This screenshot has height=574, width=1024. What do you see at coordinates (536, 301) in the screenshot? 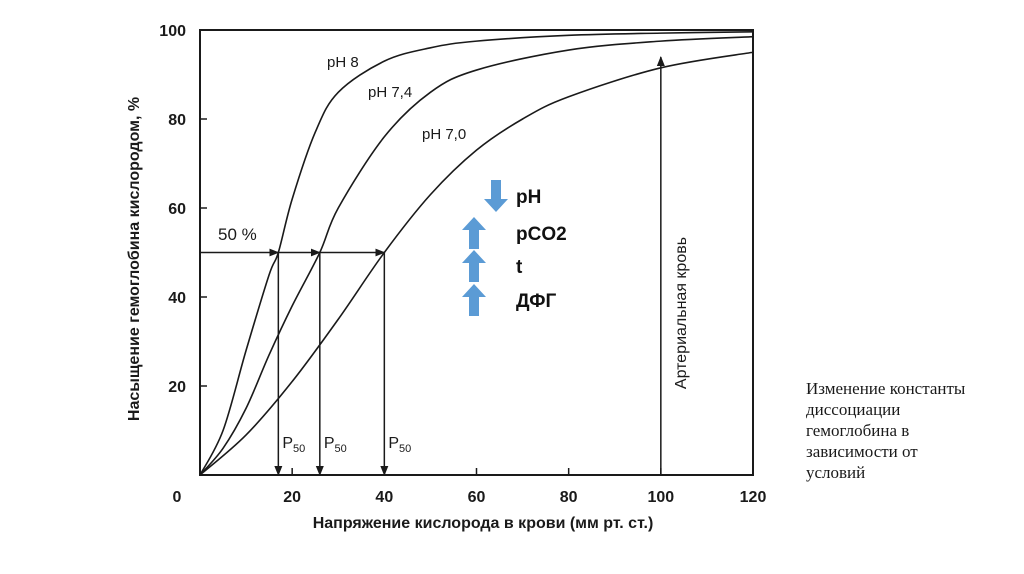
I see `factor-label: ДФГ` at bounding box center [536, 301].